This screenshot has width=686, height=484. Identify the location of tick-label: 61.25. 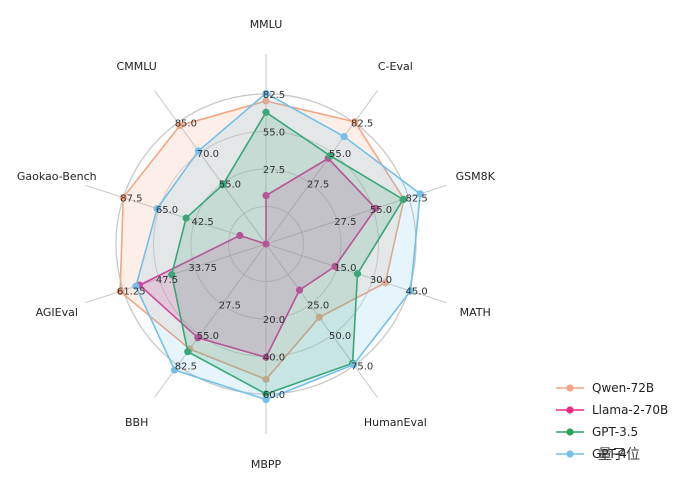
(131, 291).